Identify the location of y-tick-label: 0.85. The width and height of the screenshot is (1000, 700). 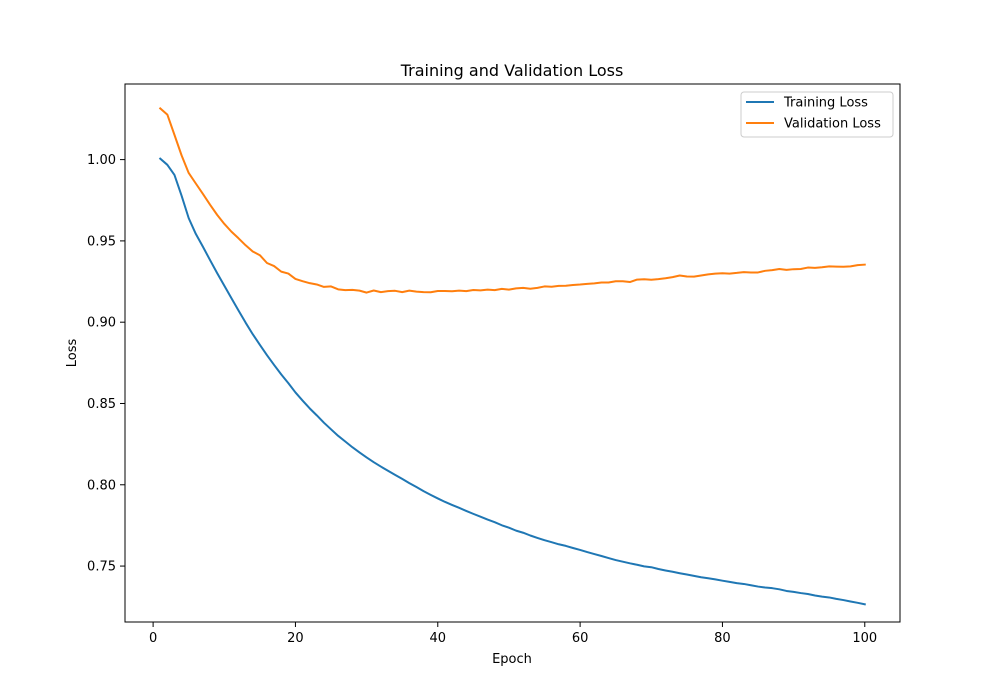
(101, 404).